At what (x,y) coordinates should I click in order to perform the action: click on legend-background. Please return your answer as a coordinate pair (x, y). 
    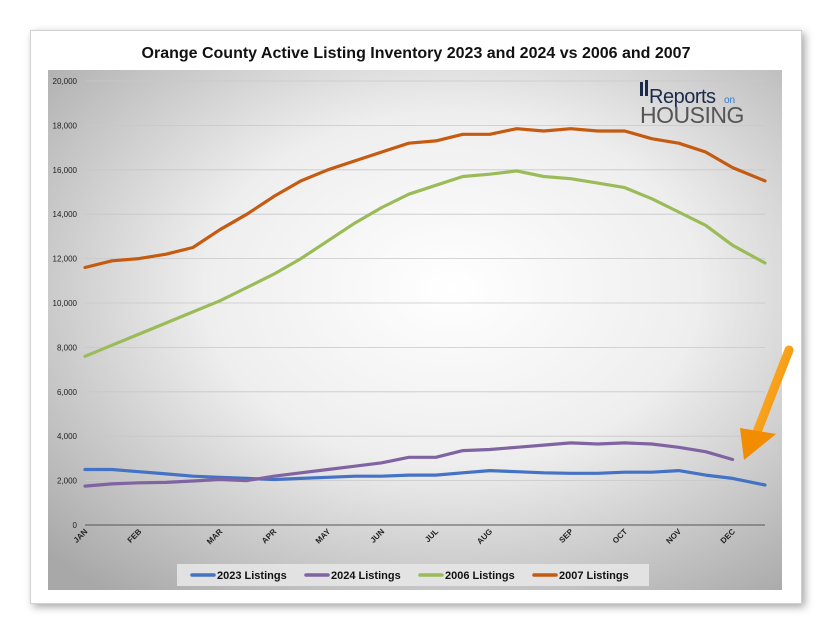
    Looking at the image, I should click on (413, 575).